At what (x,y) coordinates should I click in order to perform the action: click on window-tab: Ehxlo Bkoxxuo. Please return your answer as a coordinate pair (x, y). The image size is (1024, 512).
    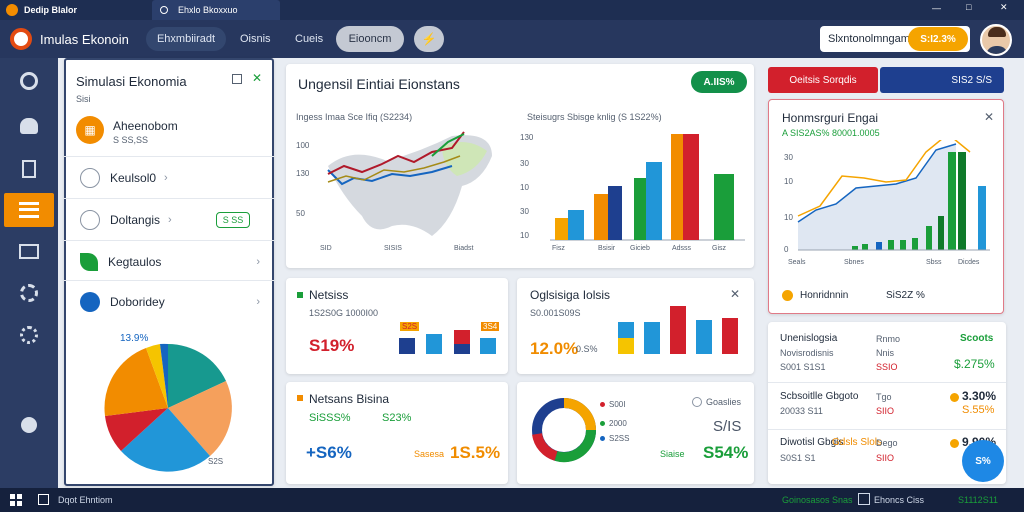
    Looking at the image, I should click on (216, 10).